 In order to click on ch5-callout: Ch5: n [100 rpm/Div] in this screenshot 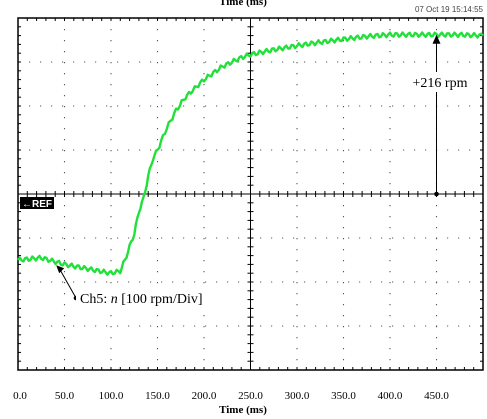, I will do `click(146, 286)`.